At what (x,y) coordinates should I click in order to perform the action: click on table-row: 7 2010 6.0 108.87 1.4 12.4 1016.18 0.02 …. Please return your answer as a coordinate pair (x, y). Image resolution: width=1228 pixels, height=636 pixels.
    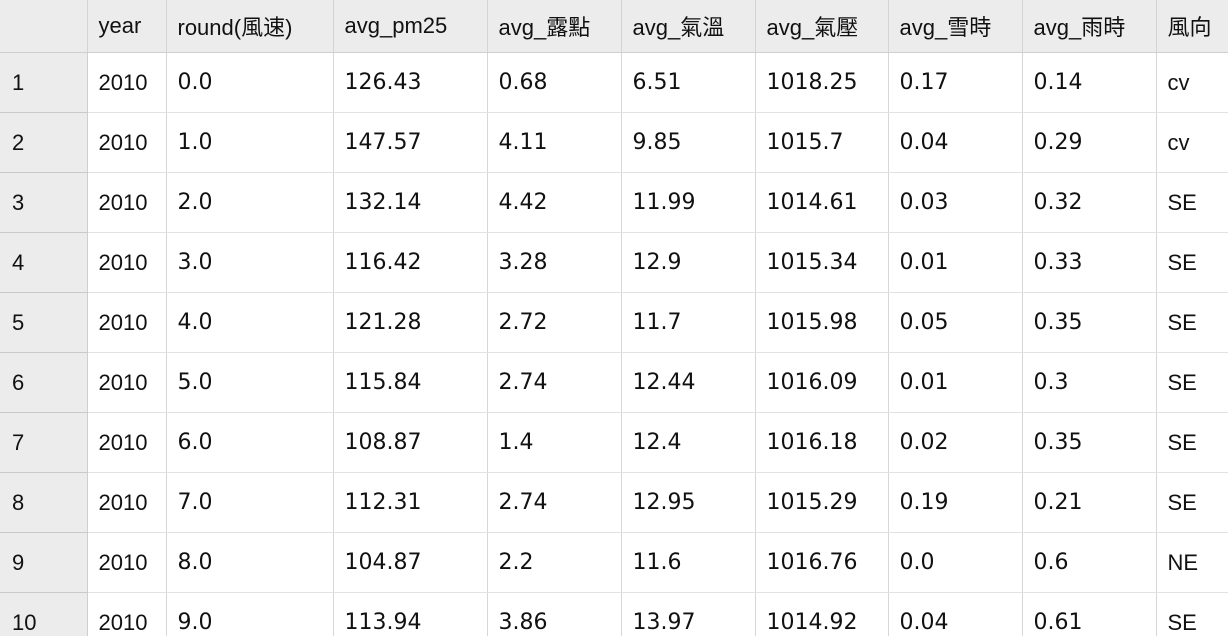
    Looking at the image, I should click on (614, 442).